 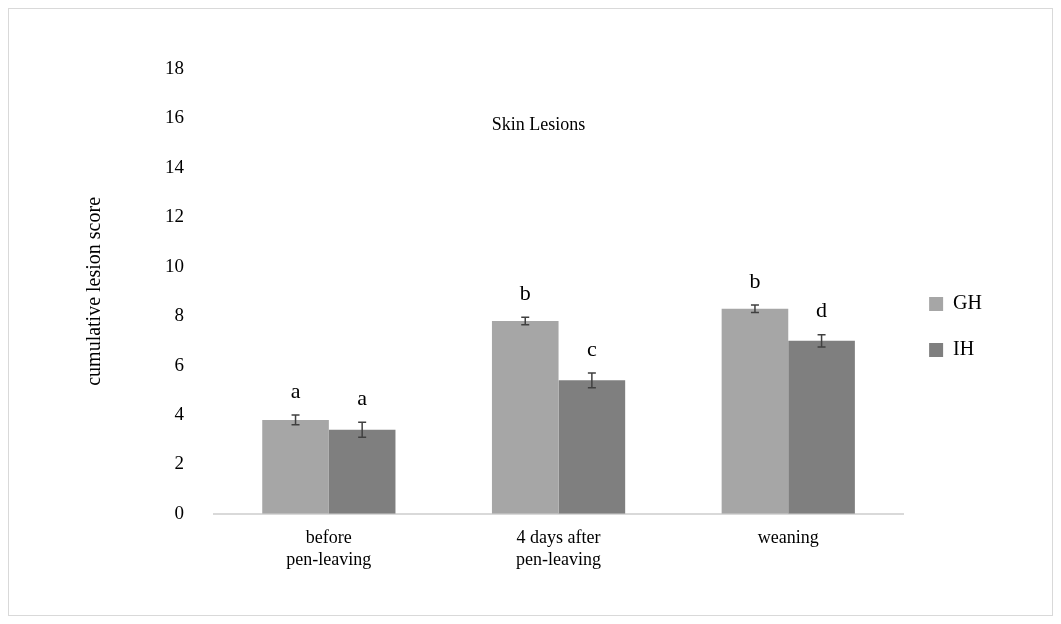 What do you see at coordinates (822, 310) in the screenshot?
I see `data-label: d` at bounding box center [822, 310].